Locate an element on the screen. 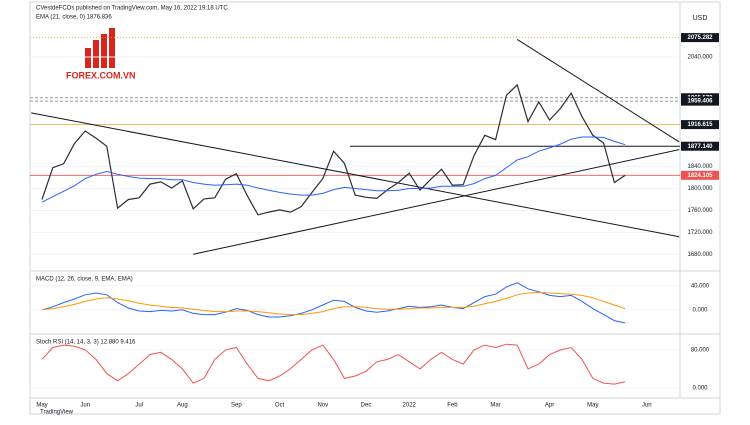  y-tick-label: 1680.000 is located at coordinates (700, 255).